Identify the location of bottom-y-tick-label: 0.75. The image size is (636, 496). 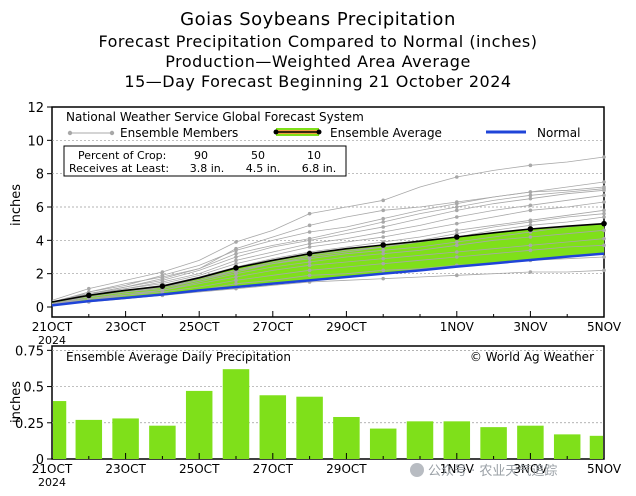
(29, 351).